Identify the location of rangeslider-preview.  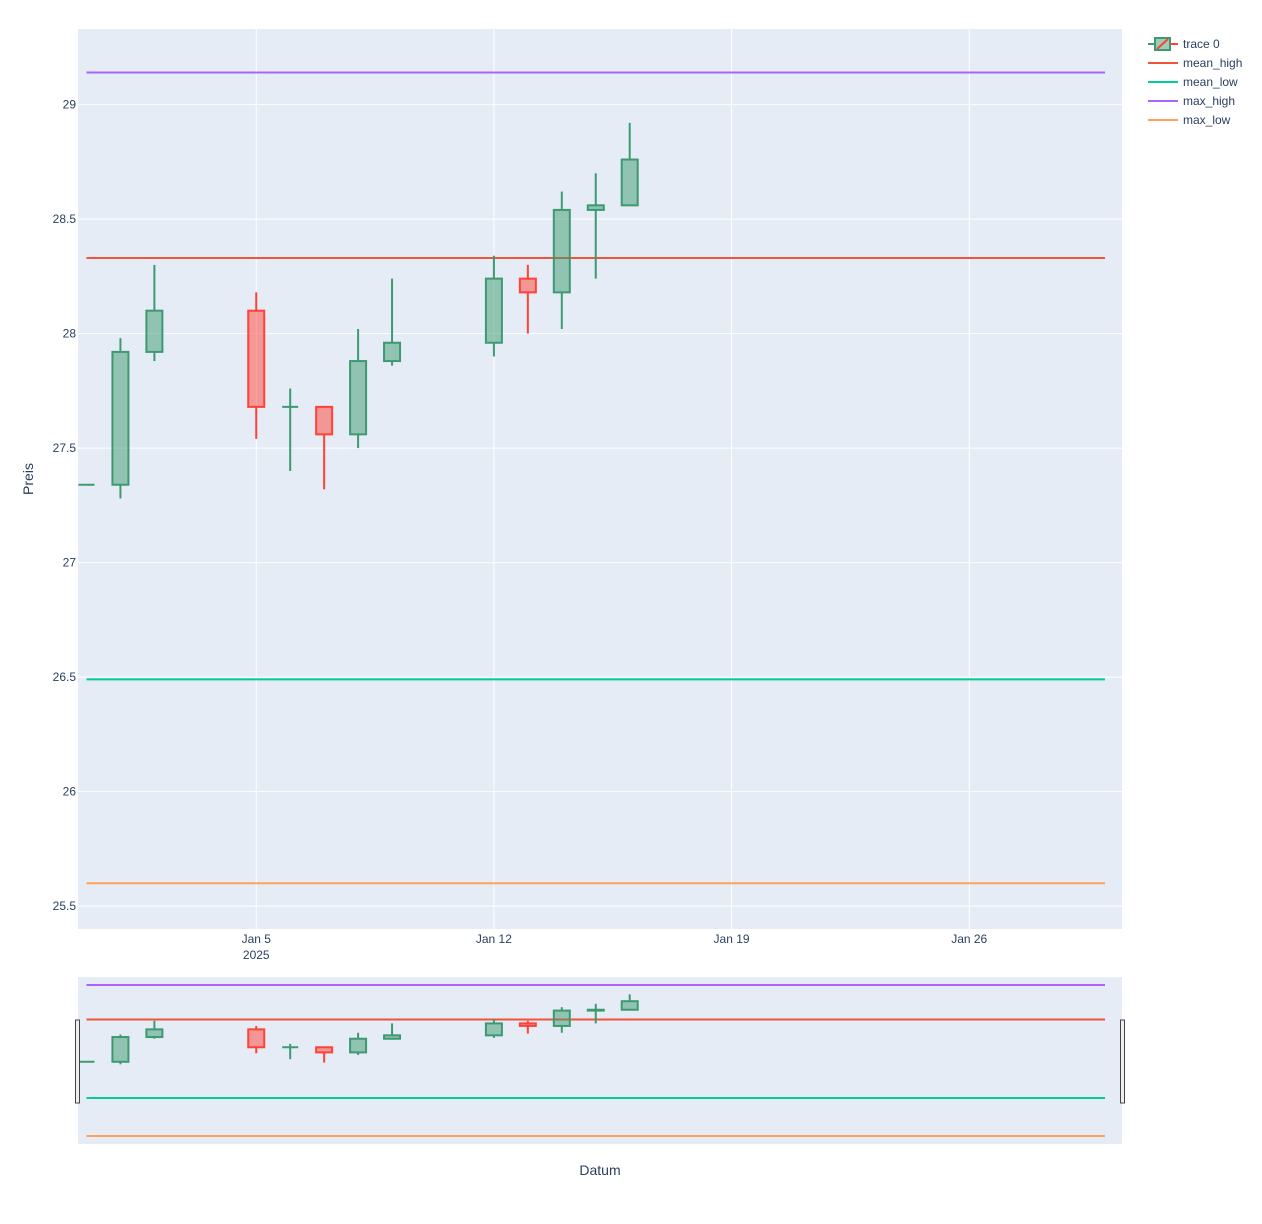
(592, 1060).